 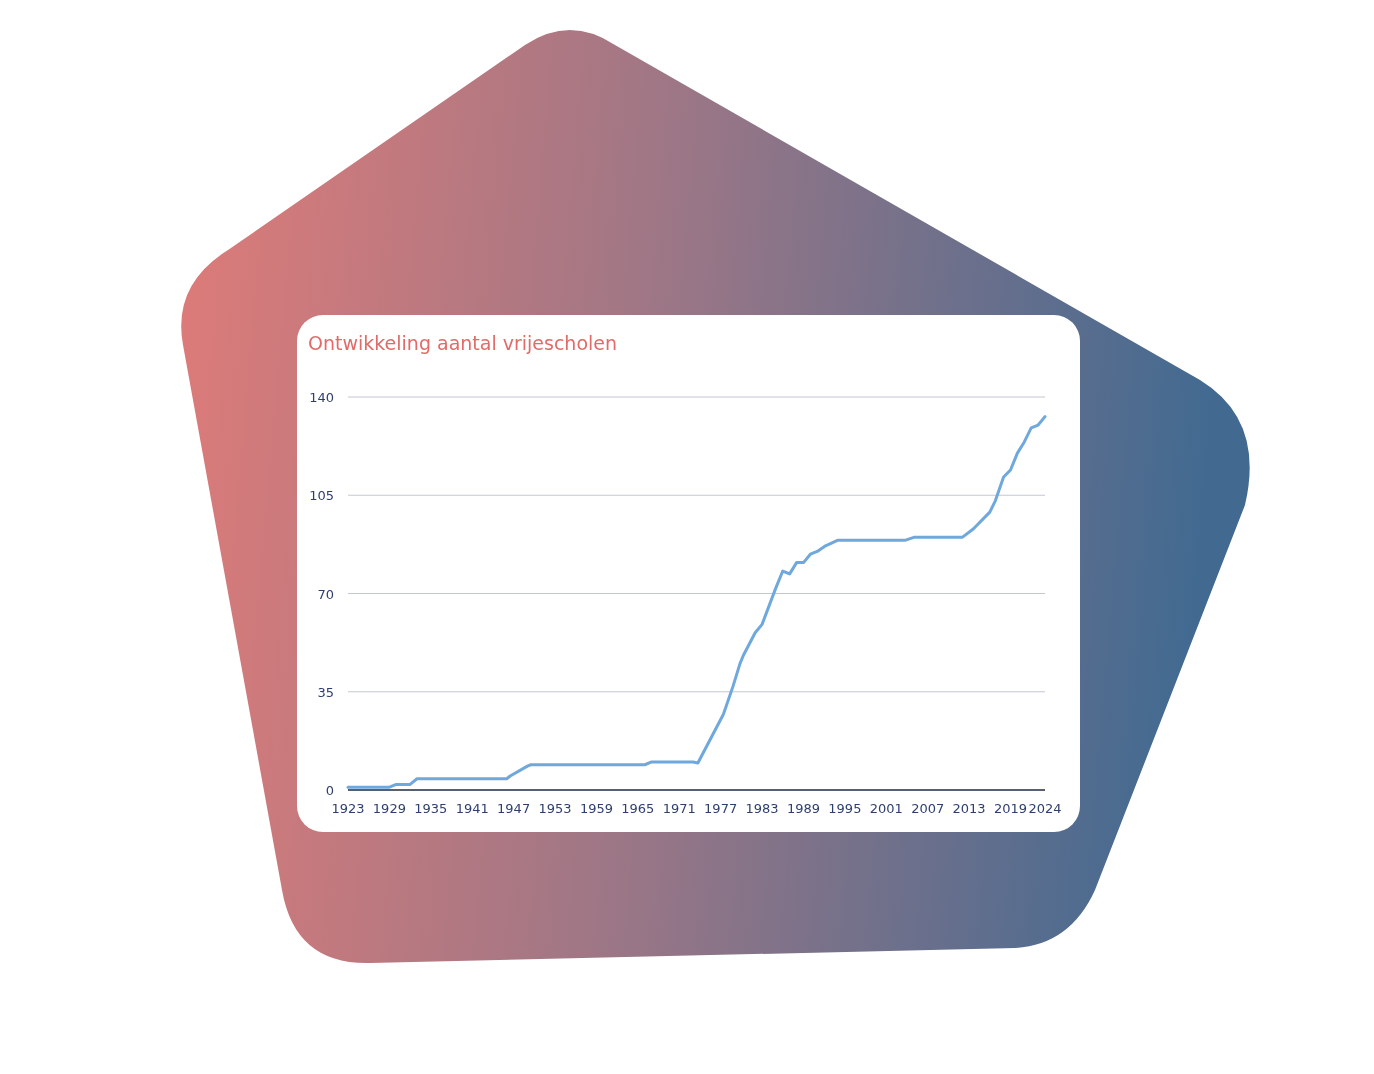 I want to click on x-tick-label: 2001, so click(x=886, y=808).